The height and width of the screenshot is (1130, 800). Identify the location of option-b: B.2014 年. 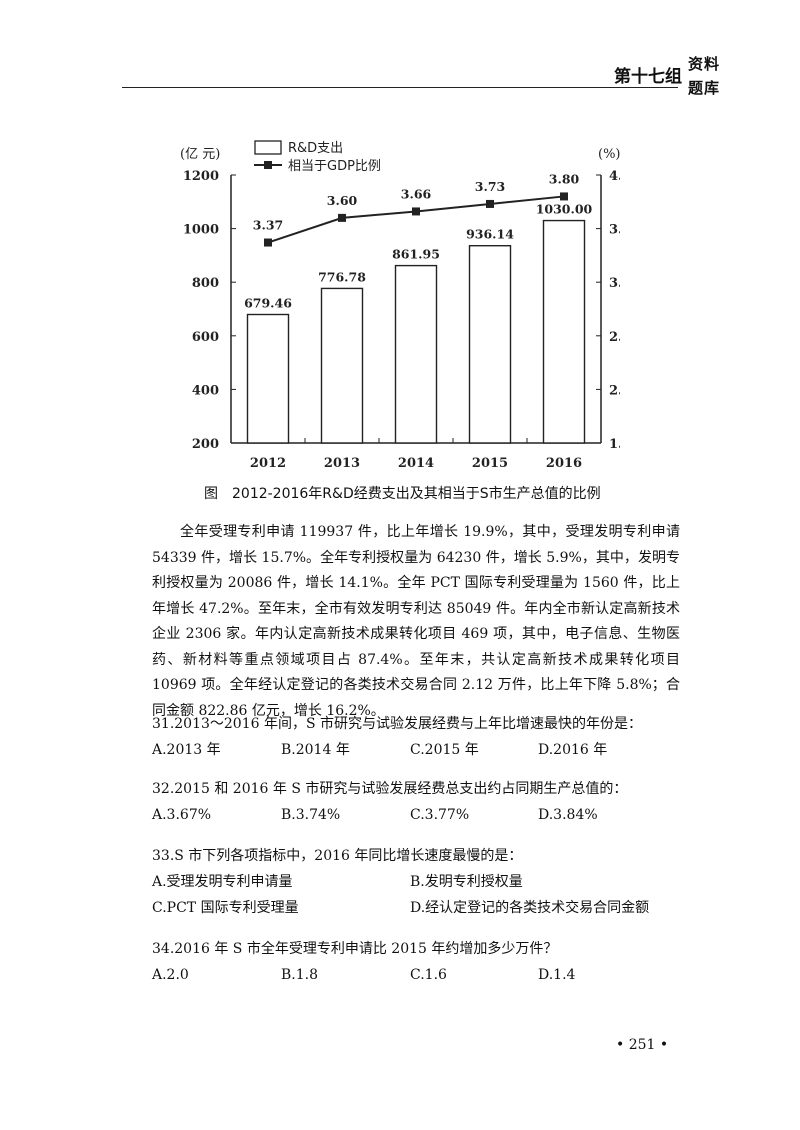
(315, 750).